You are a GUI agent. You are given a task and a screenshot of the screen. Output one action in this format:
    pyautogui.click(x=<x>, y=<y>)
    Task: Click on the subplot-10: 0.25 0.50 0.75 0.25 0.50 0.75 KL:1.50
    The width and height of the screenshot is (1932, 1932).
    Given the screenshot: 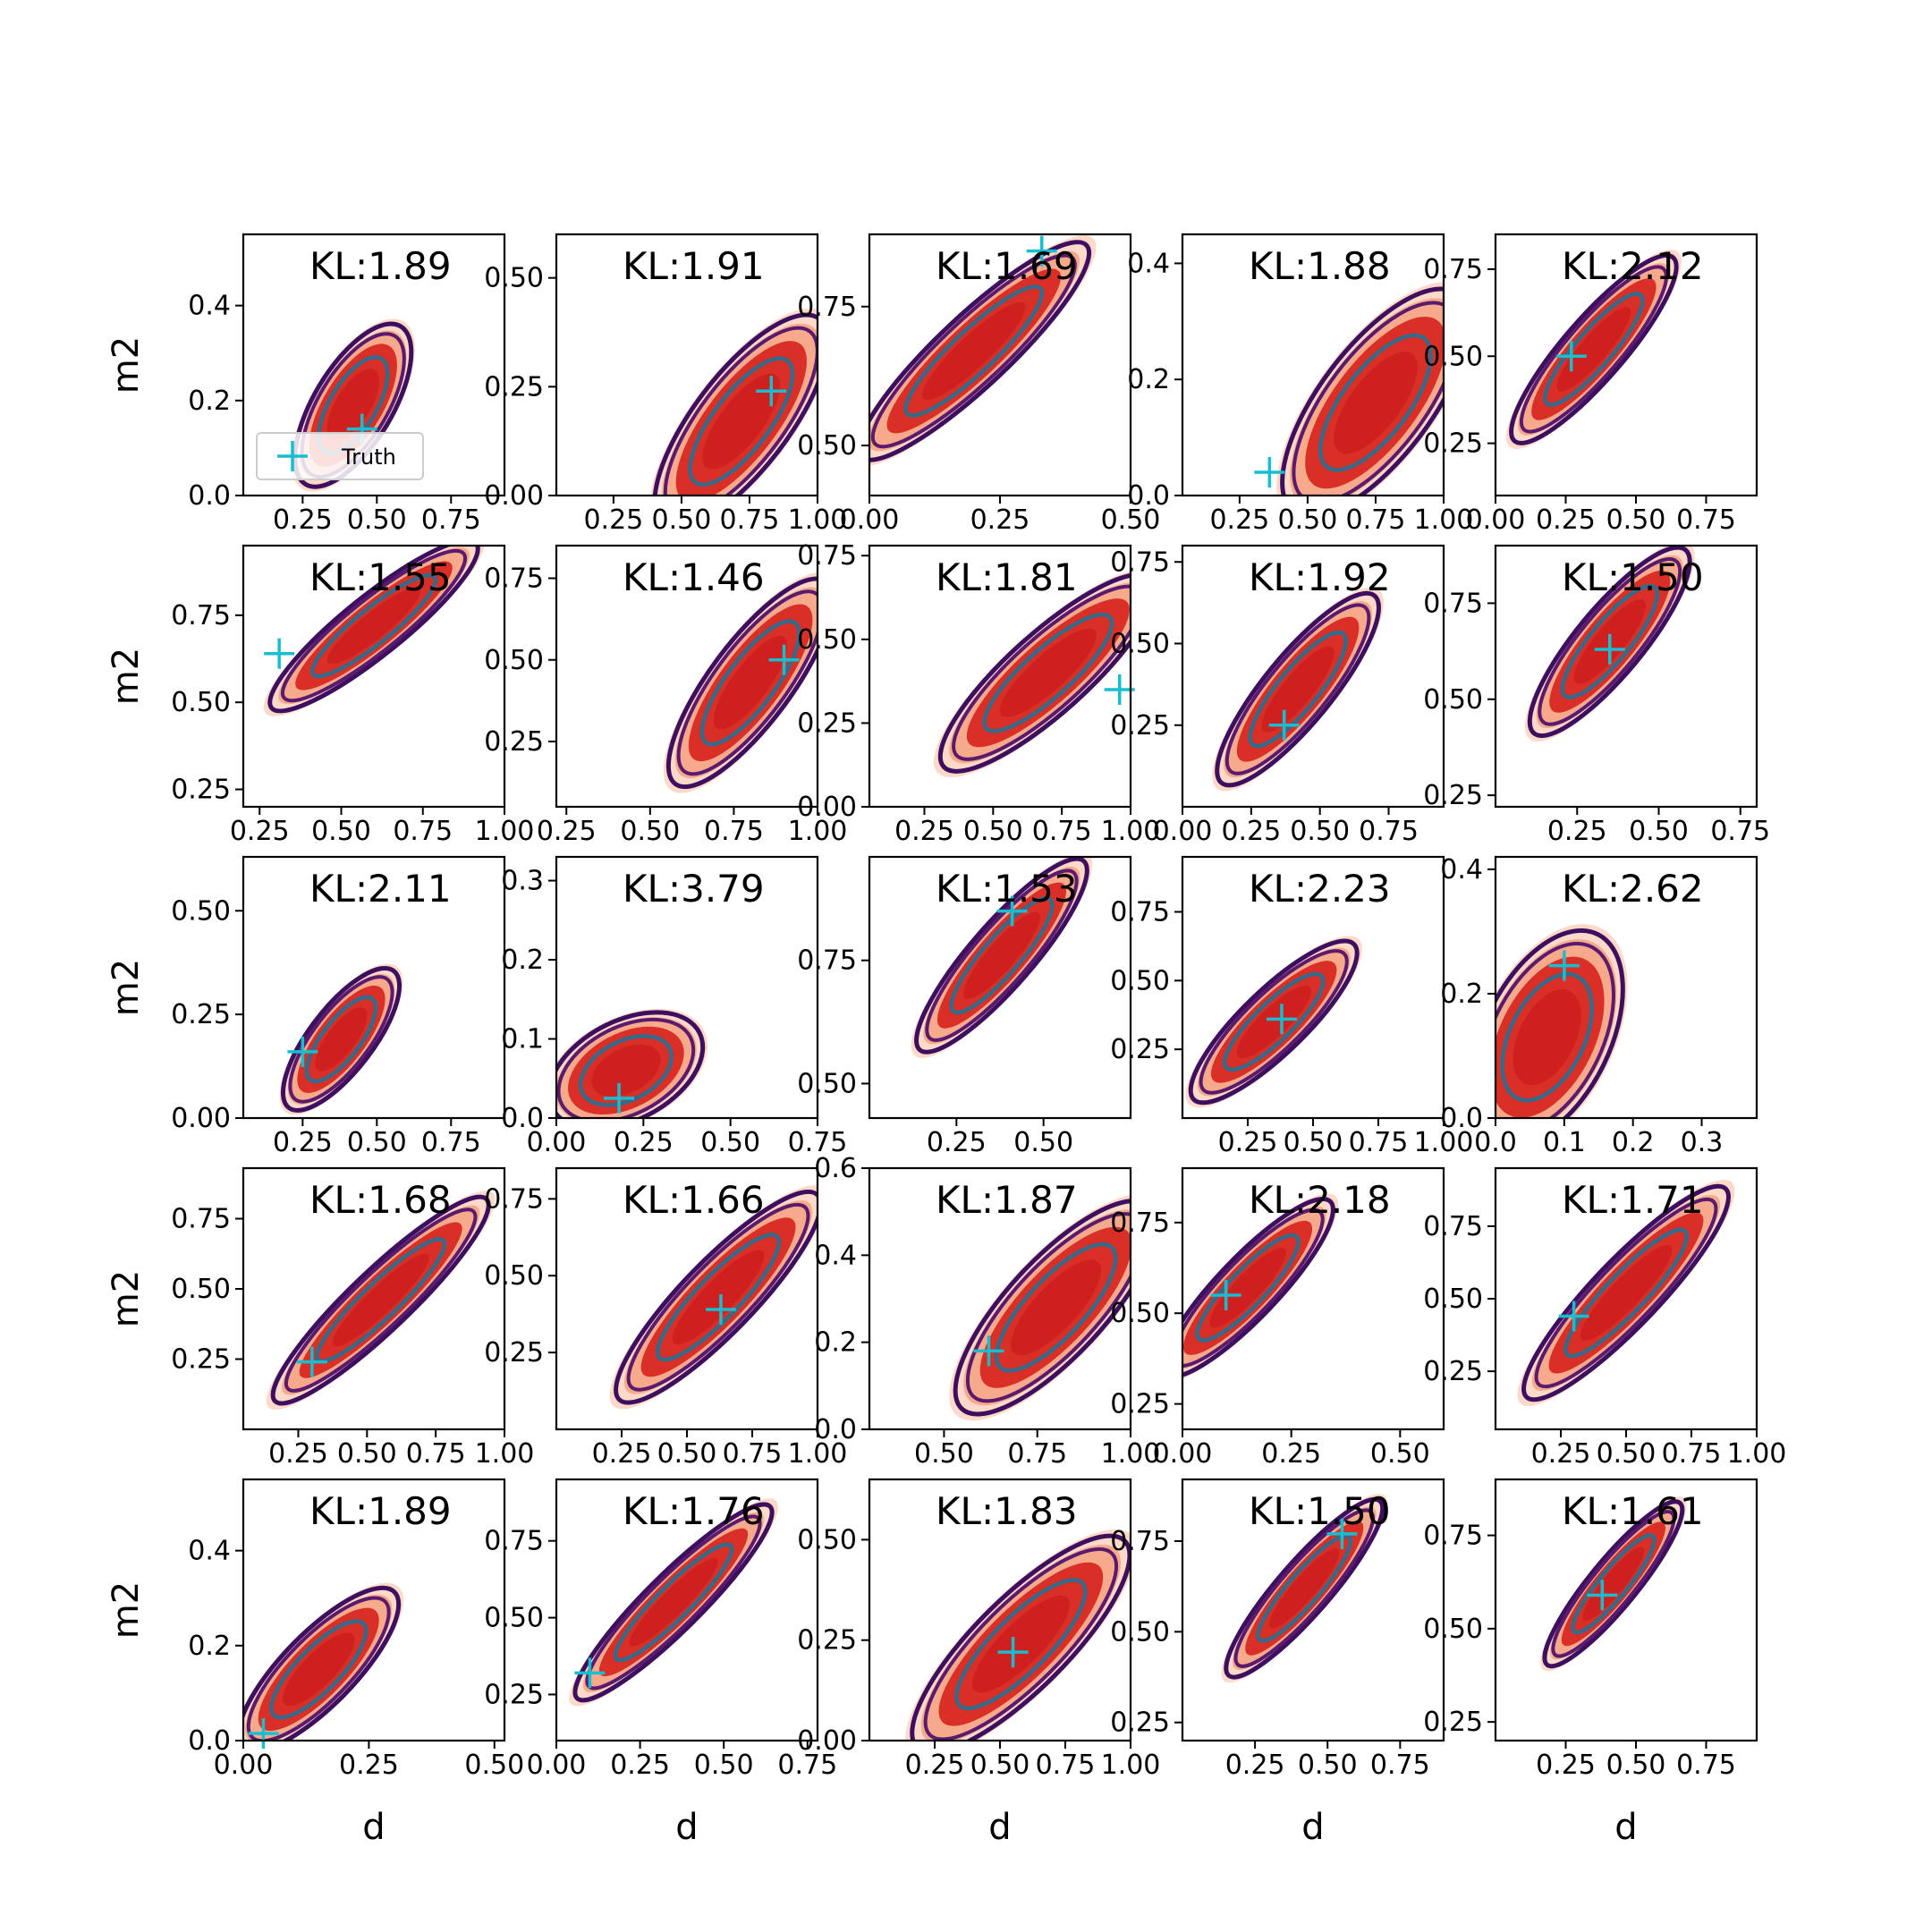 What is the action you would take?
    pyautogui.click(x=1596, y=695)
    